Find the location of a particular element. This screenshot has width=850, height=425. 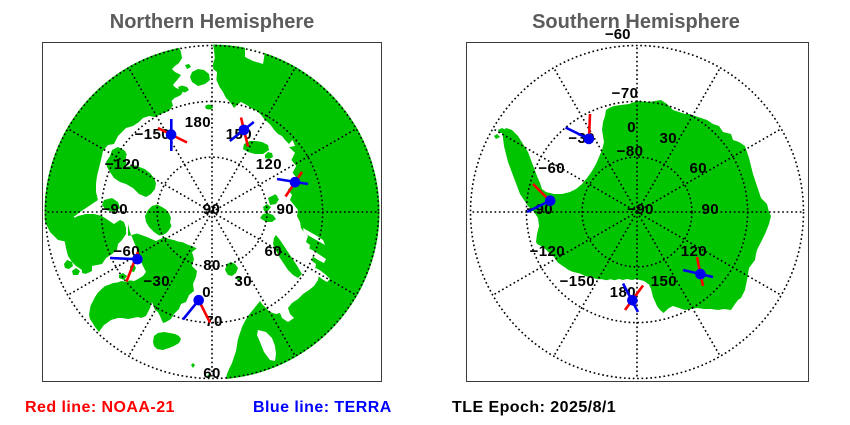

svg-text: −80 is located at coordinates (630, 151).